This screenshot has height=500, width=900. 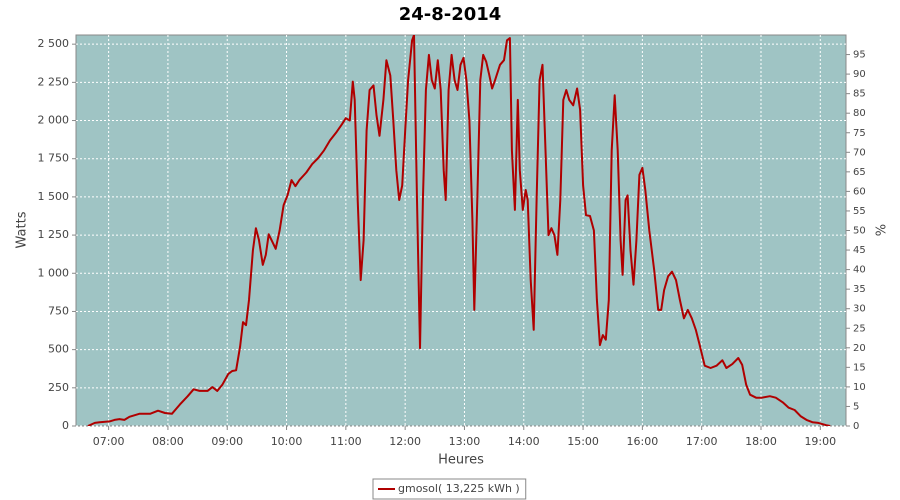 I want to click on legend: gmosol( 13,225 kWh ), so click(x=449, y=489).